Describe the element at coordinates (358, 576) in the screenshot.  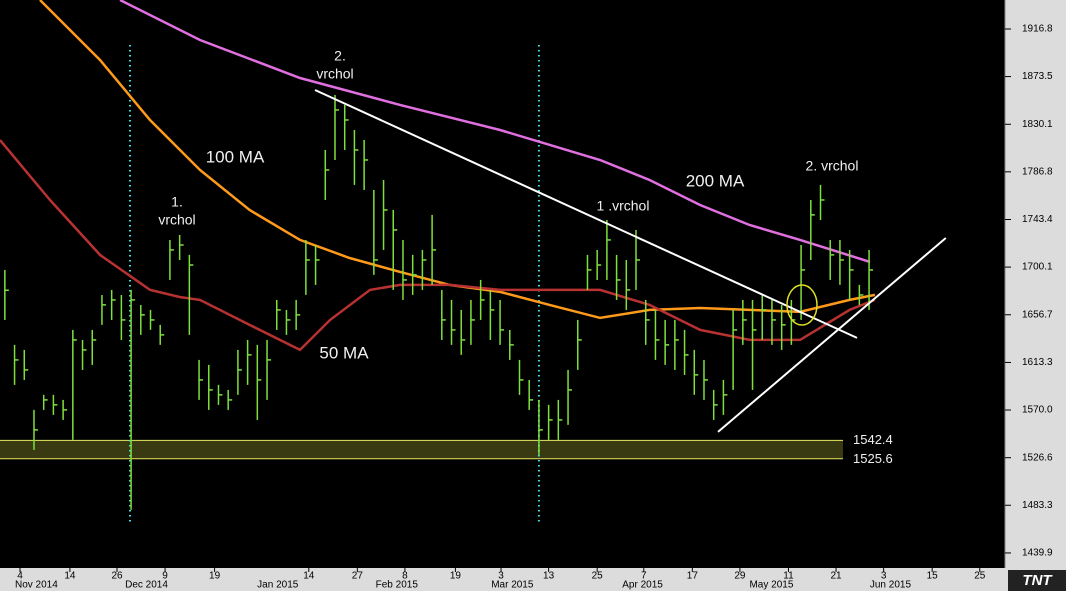
I see `x-tick-label: 27` at that location.